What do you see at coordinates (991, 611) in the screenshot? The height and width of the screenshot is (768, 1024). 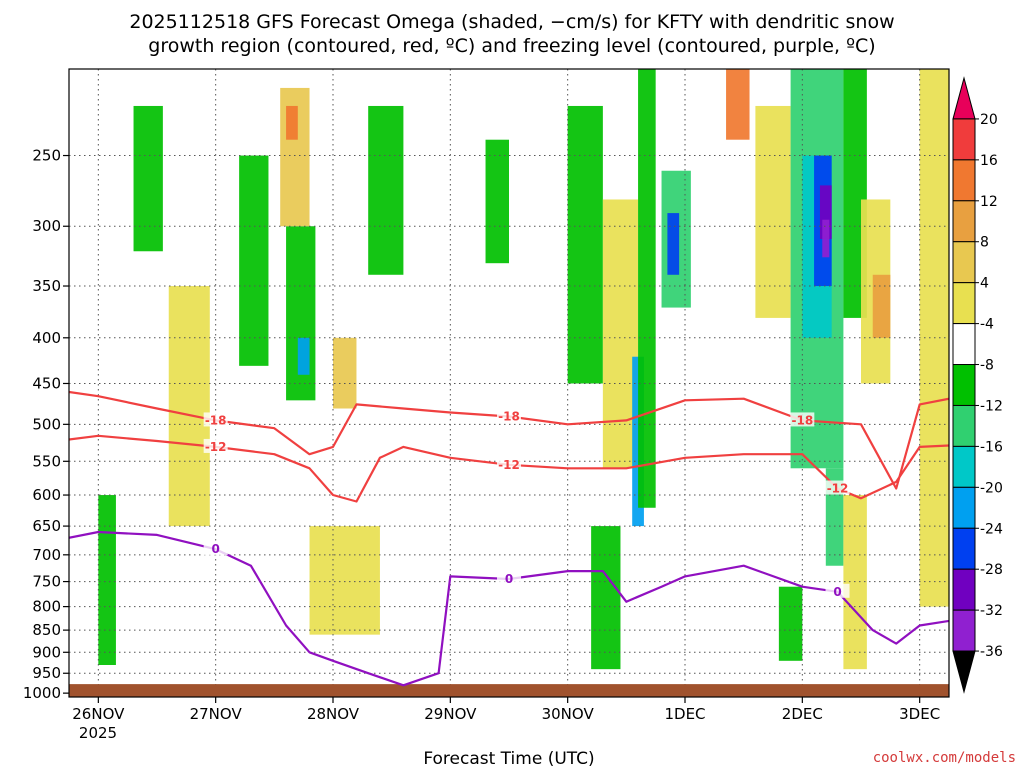 I see `colorbar-tick-label-12: -32` at bounding box center [991, 611].